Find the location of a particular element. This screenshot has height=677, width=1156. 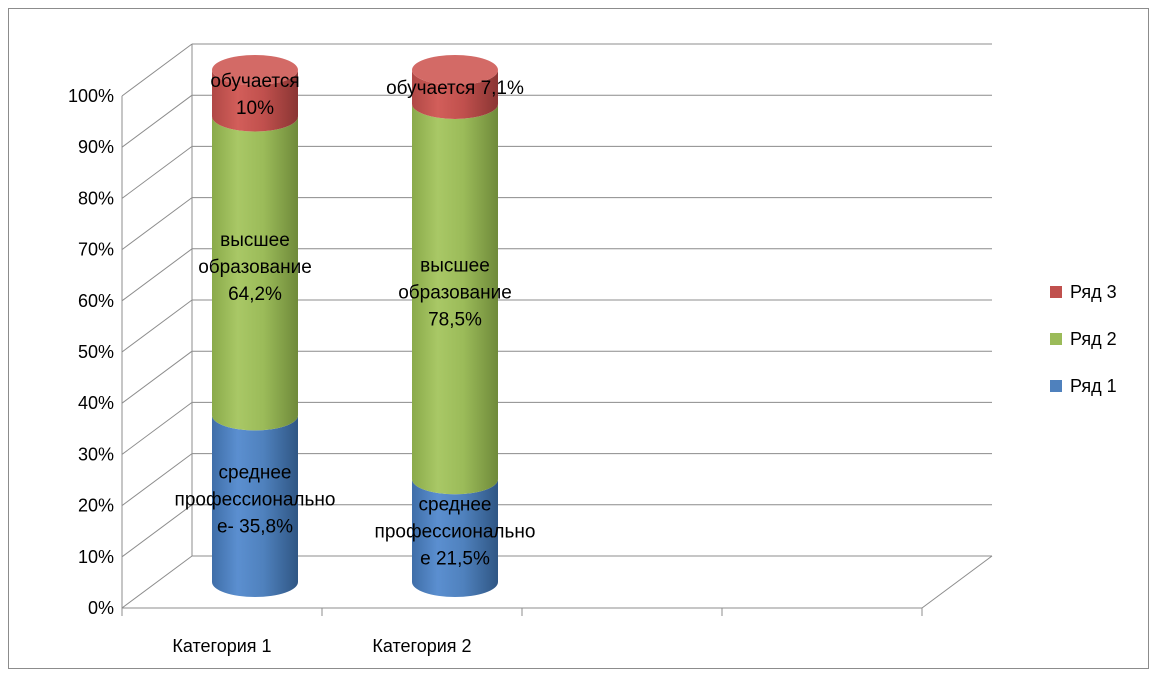

legend-label: Ряд 2 is located at coordinates (1093, 339).